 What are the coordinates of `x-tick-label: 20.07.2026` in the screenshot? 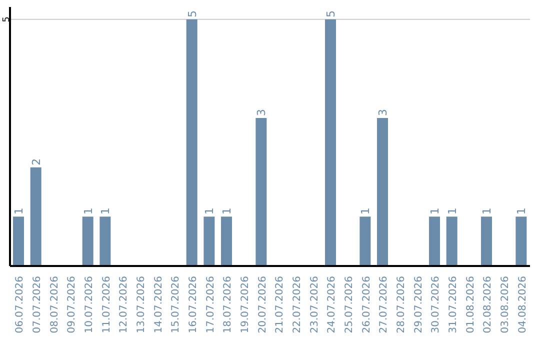 It's located at (262, 305).